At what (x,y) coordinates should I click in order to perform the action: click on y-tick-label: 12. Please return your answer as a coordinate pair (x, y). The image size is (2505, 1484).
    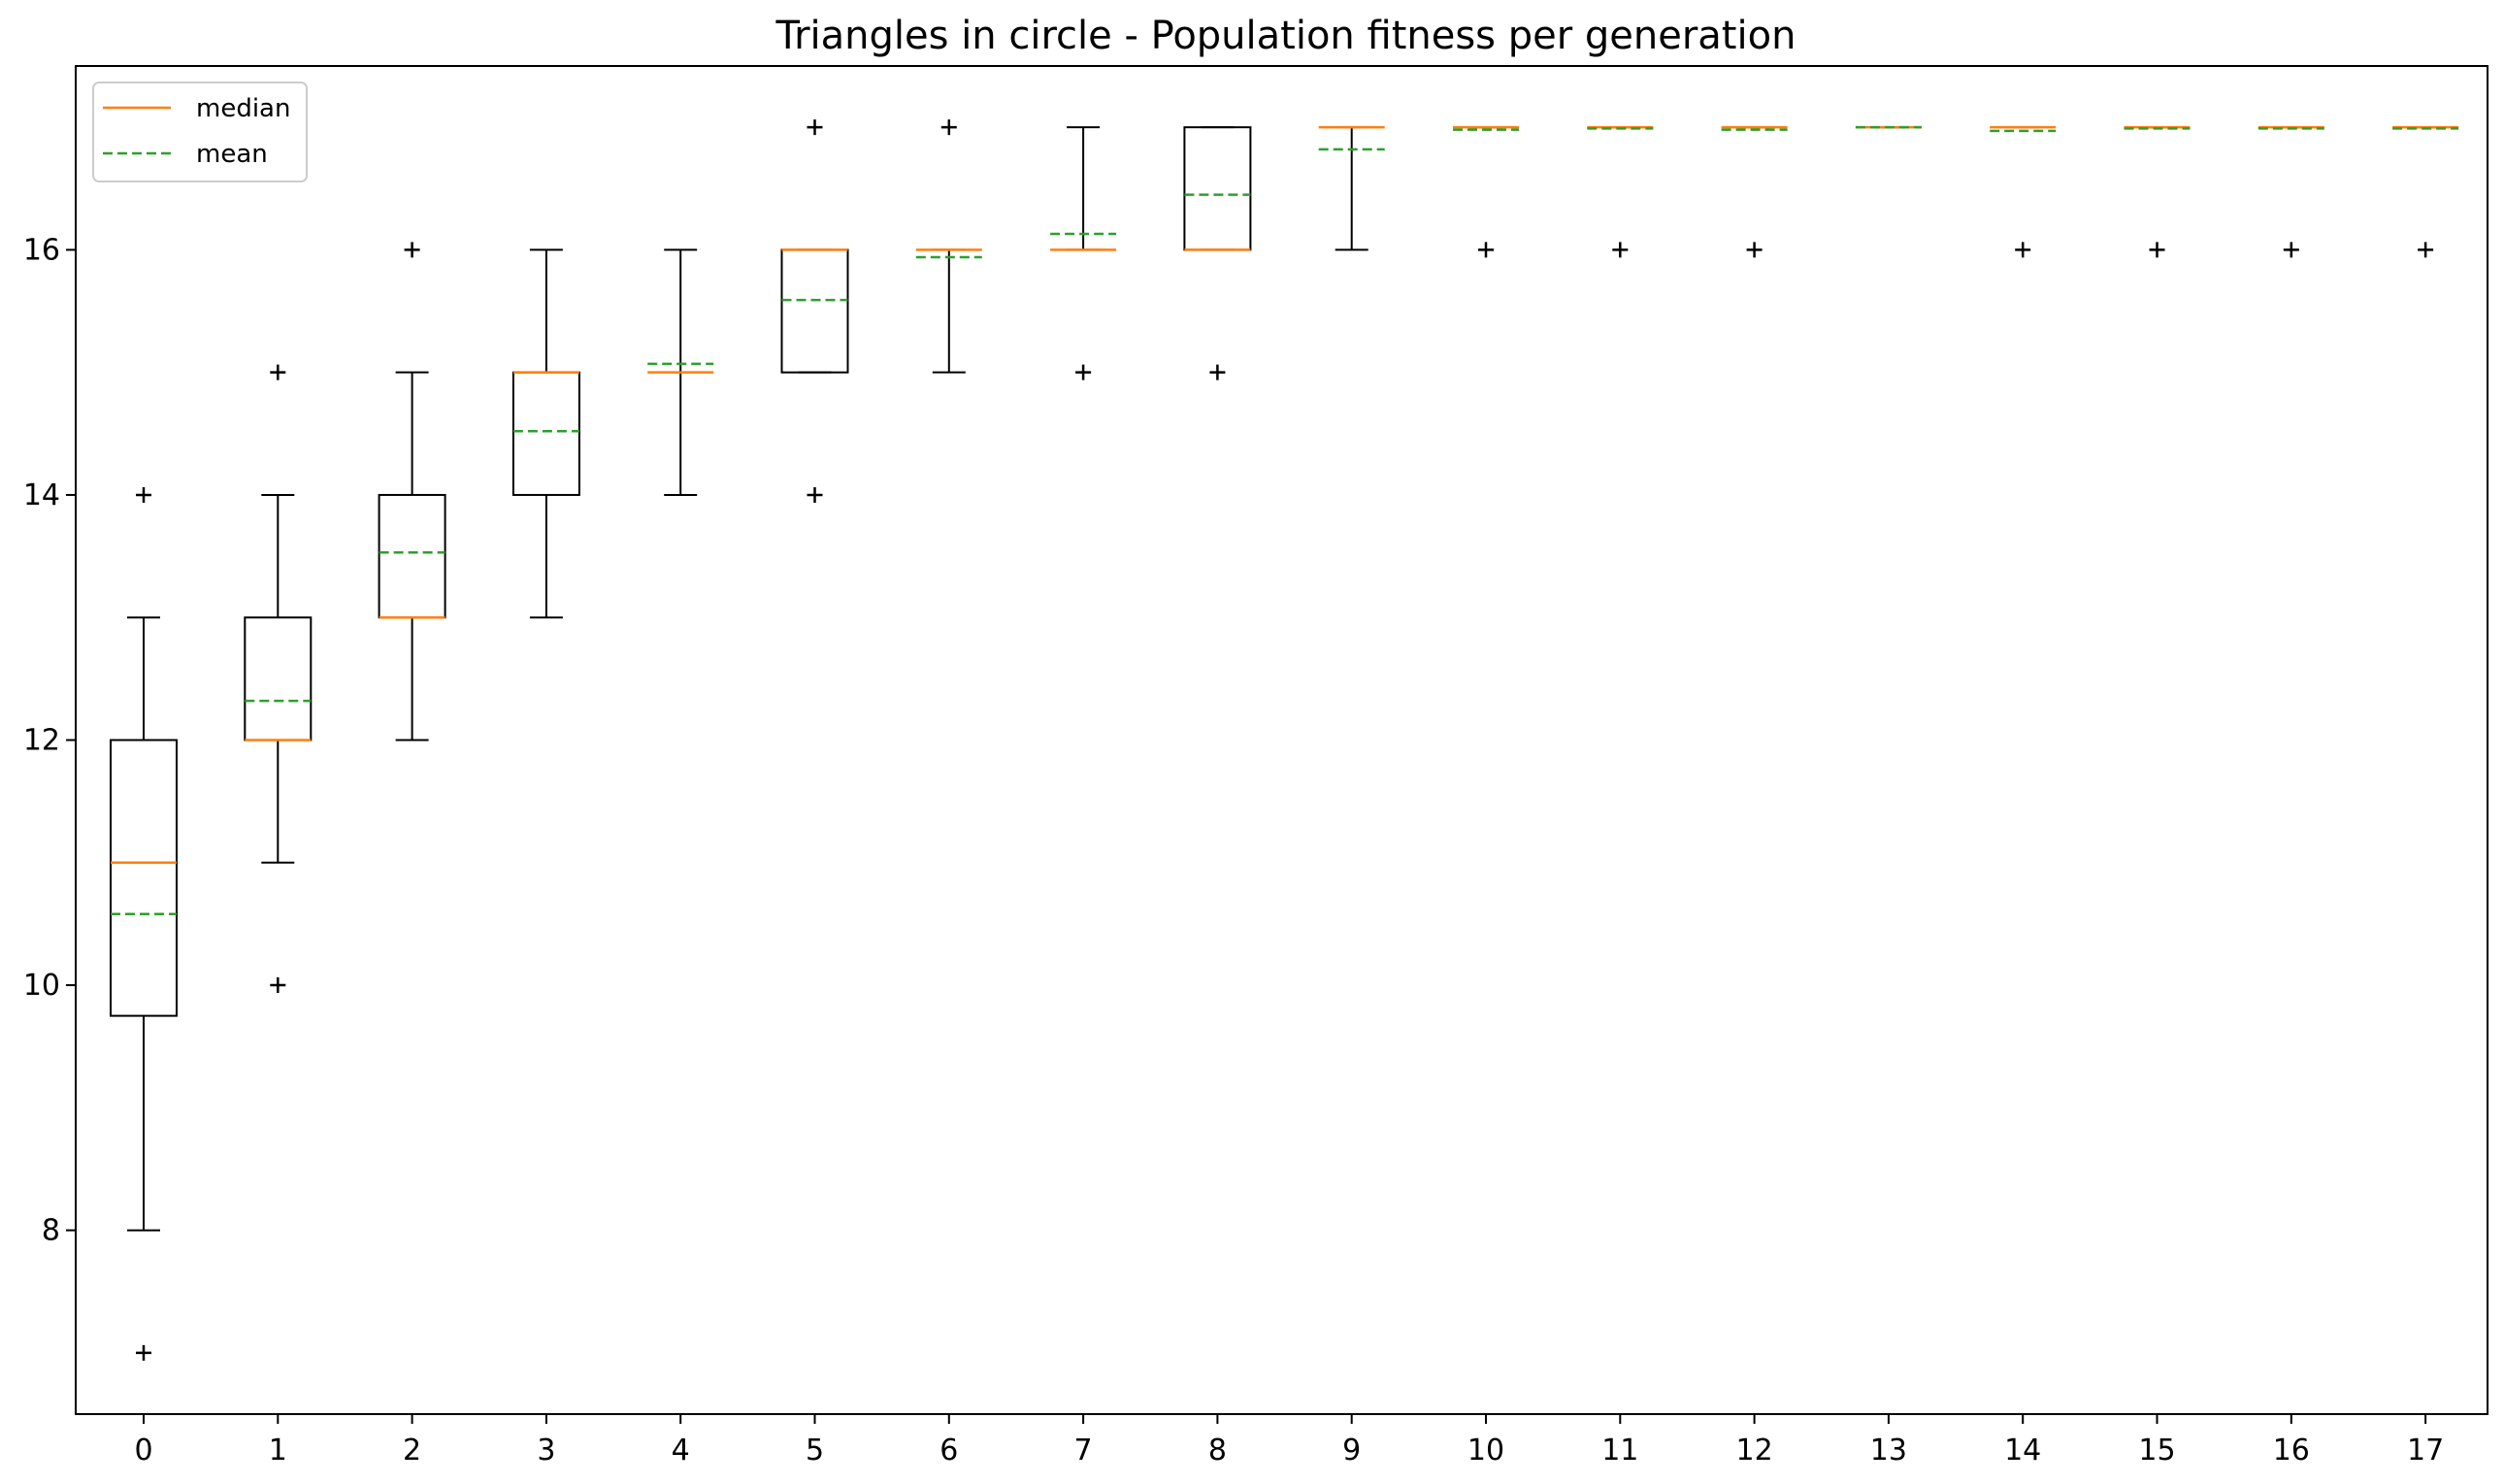
    Looking at the image, I should click on (41, 741).